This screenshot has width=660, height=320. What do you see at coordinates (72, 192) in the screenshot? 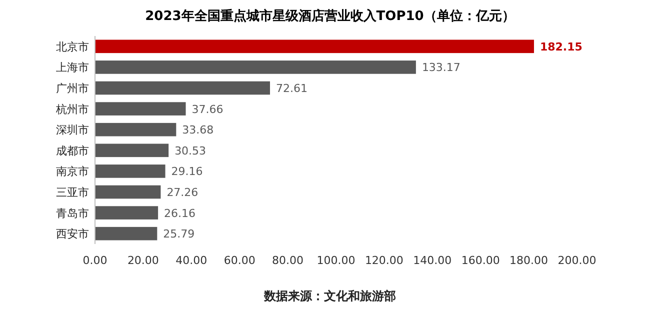
I see `y-tick-label: 三亚市` at bounding box center [72, 192].